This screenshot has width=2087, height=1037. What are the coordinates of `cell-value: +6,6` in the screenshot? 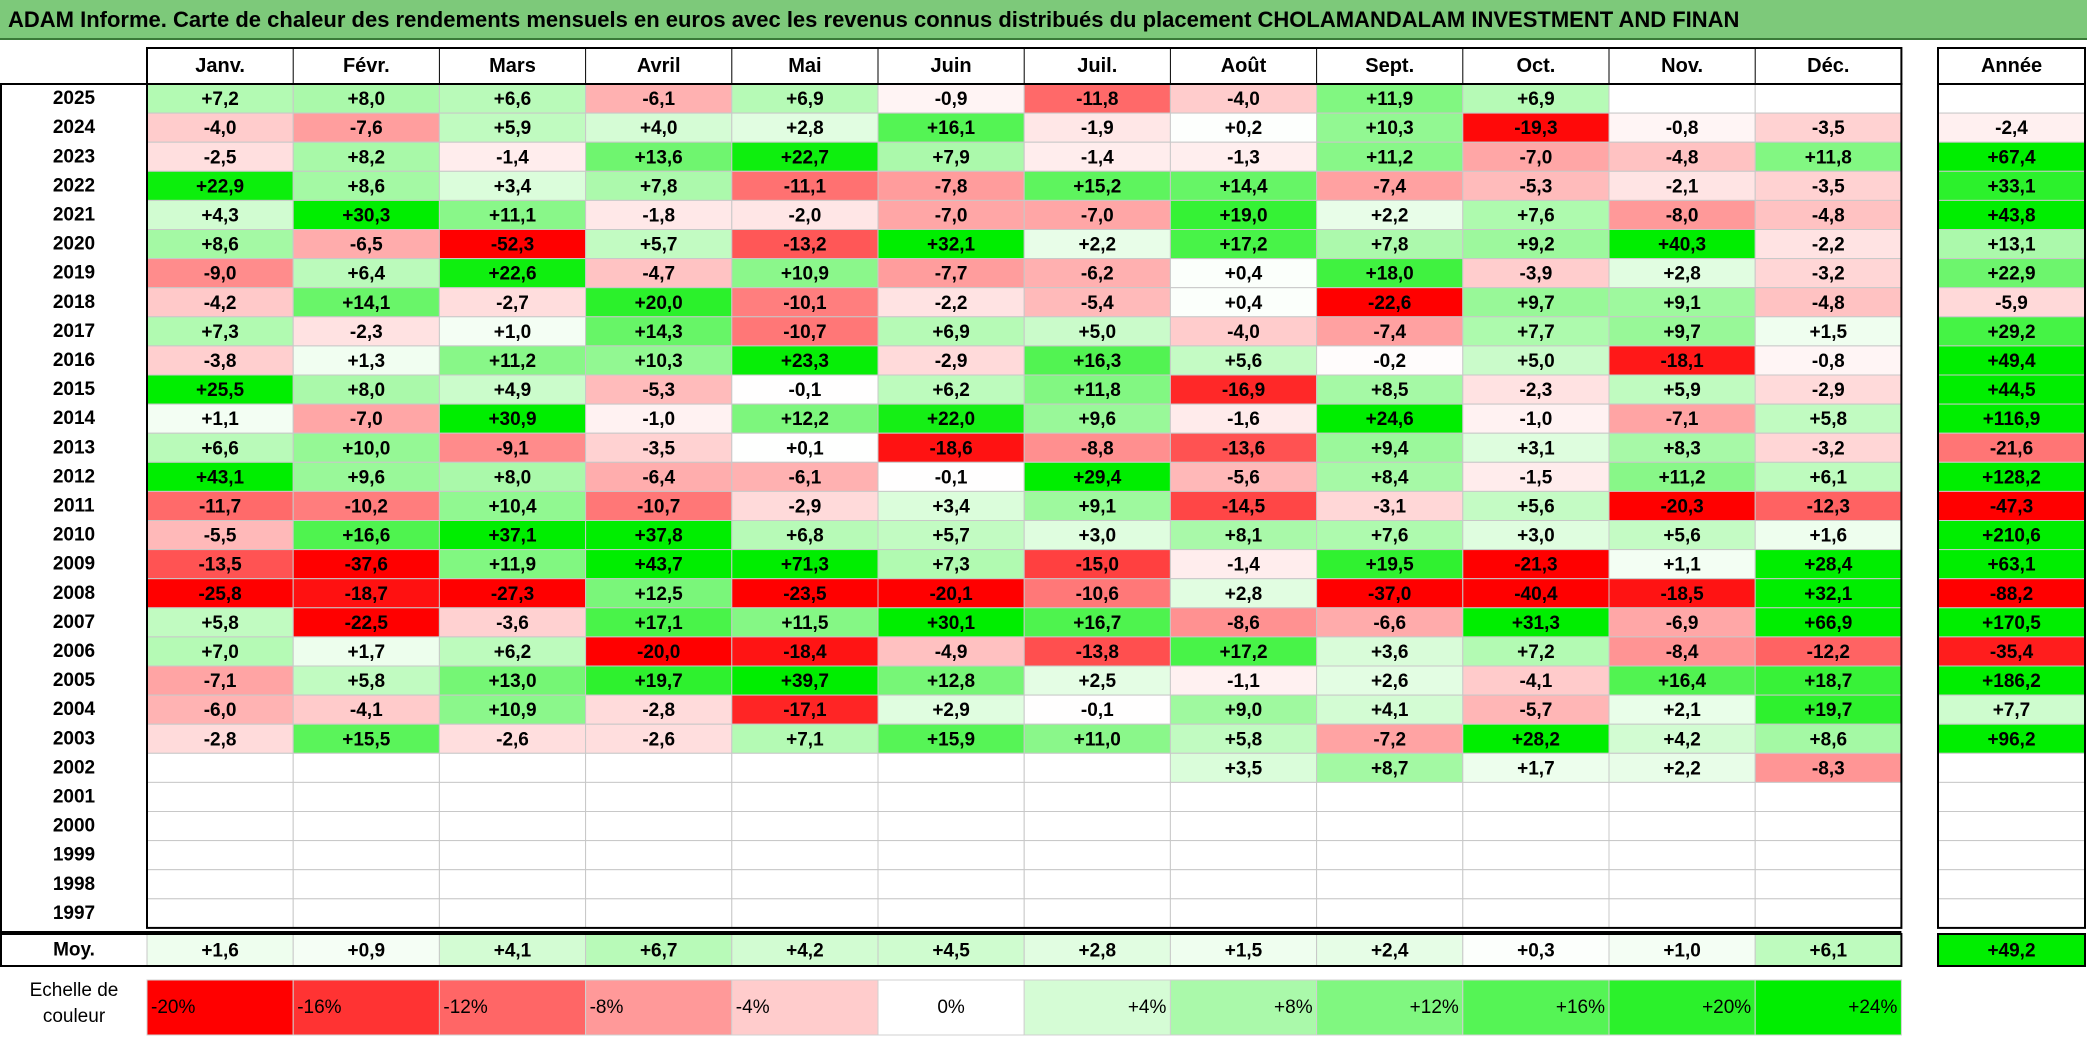 It's located at (513, 99).